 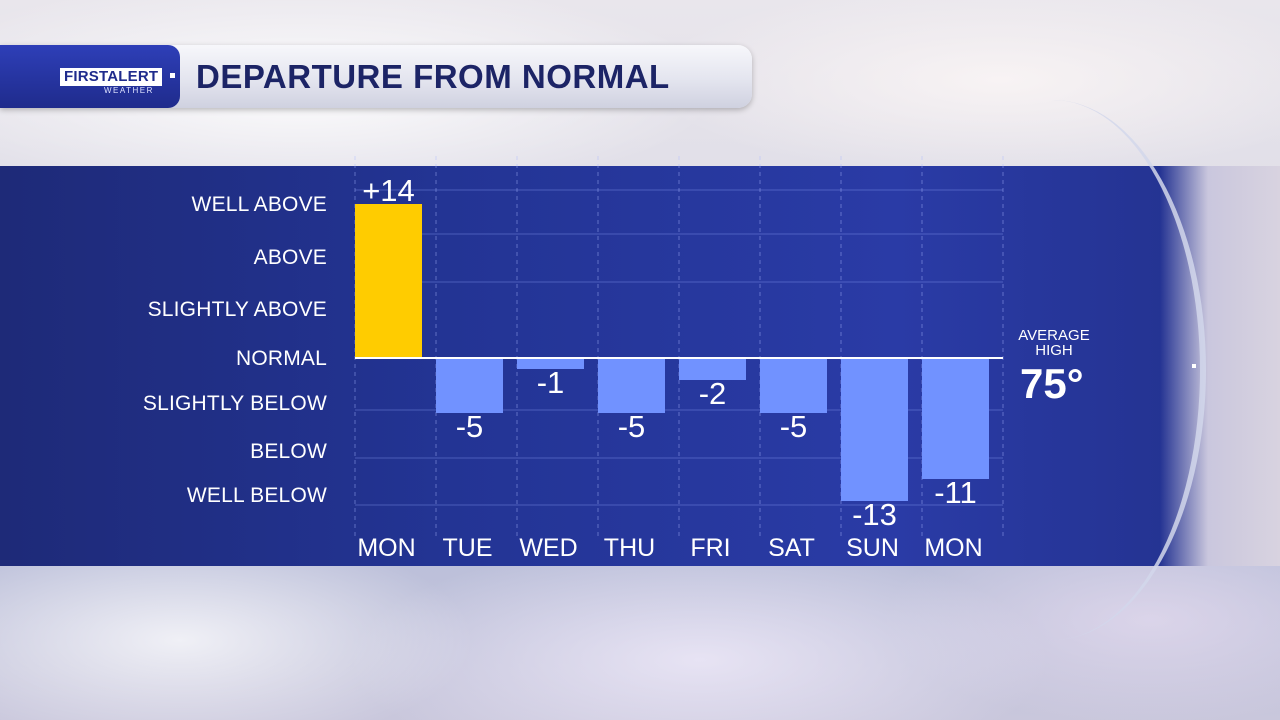 What do you see at coordinates (713, 393) in the screenshot?
I see `value-label-4: -2` at bounding box center [713, 393].